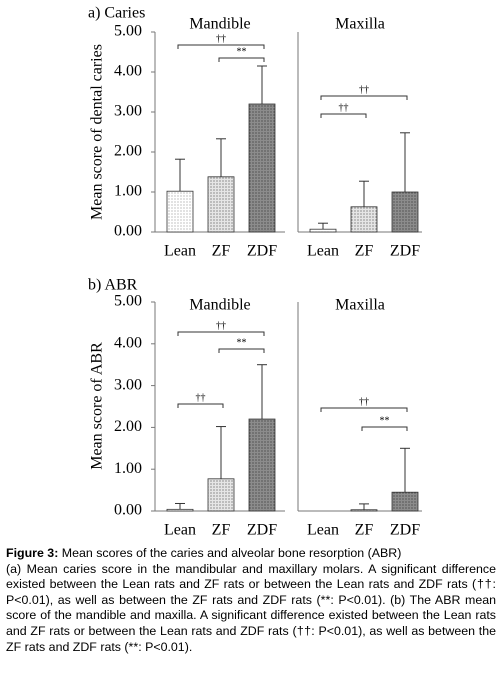 The image size is (501, 686). What do you see at coordinates (97, 406) in the screenshot?
I see `y-axis-label: Mean score of ABR` at bounding box center [97, 406].